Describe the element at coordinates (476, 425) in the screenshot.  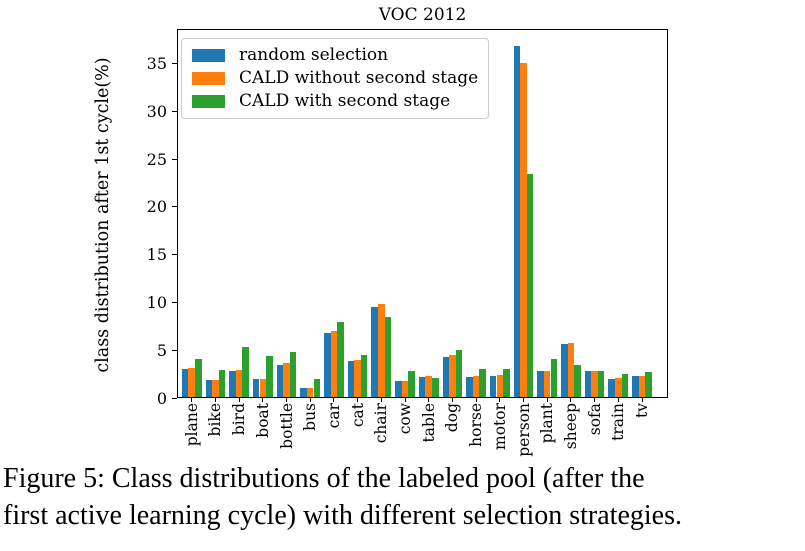
I see `x-tick-label-horse: horse` at that location.